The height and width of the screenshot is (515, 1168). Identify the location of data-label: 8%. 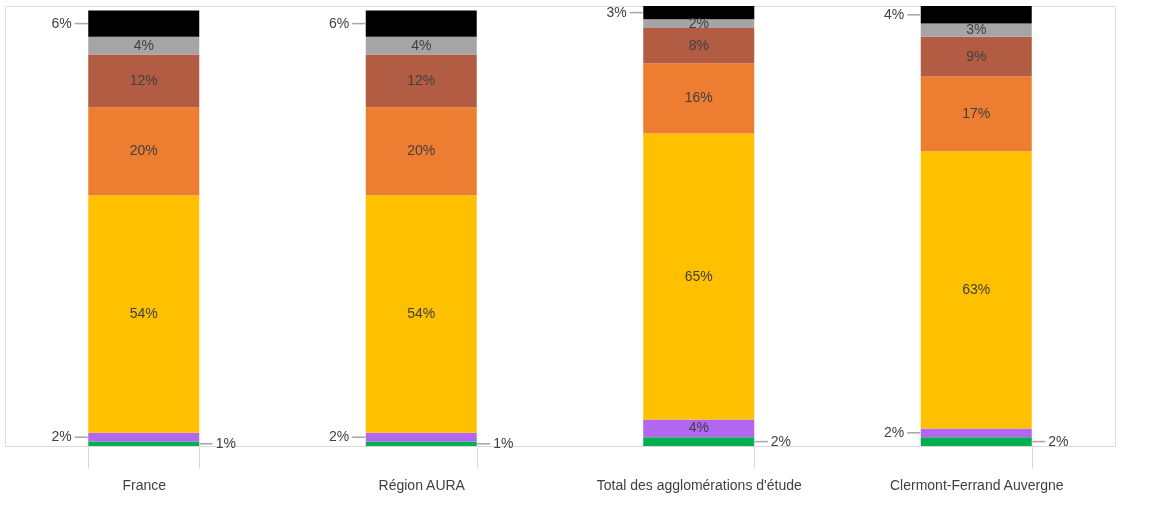
(698, 44).